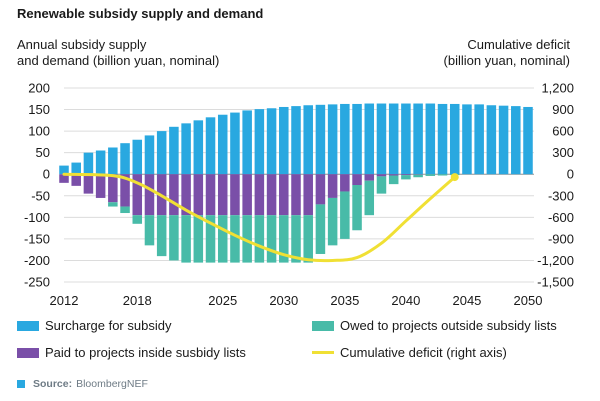 This screenshot has height=401, width=600. What do you see at coordinates (423, 352) in the screenshot?
I see `legend-label-deficit: Cumulative deficit (right axis)` at bounding box center [423, 352].